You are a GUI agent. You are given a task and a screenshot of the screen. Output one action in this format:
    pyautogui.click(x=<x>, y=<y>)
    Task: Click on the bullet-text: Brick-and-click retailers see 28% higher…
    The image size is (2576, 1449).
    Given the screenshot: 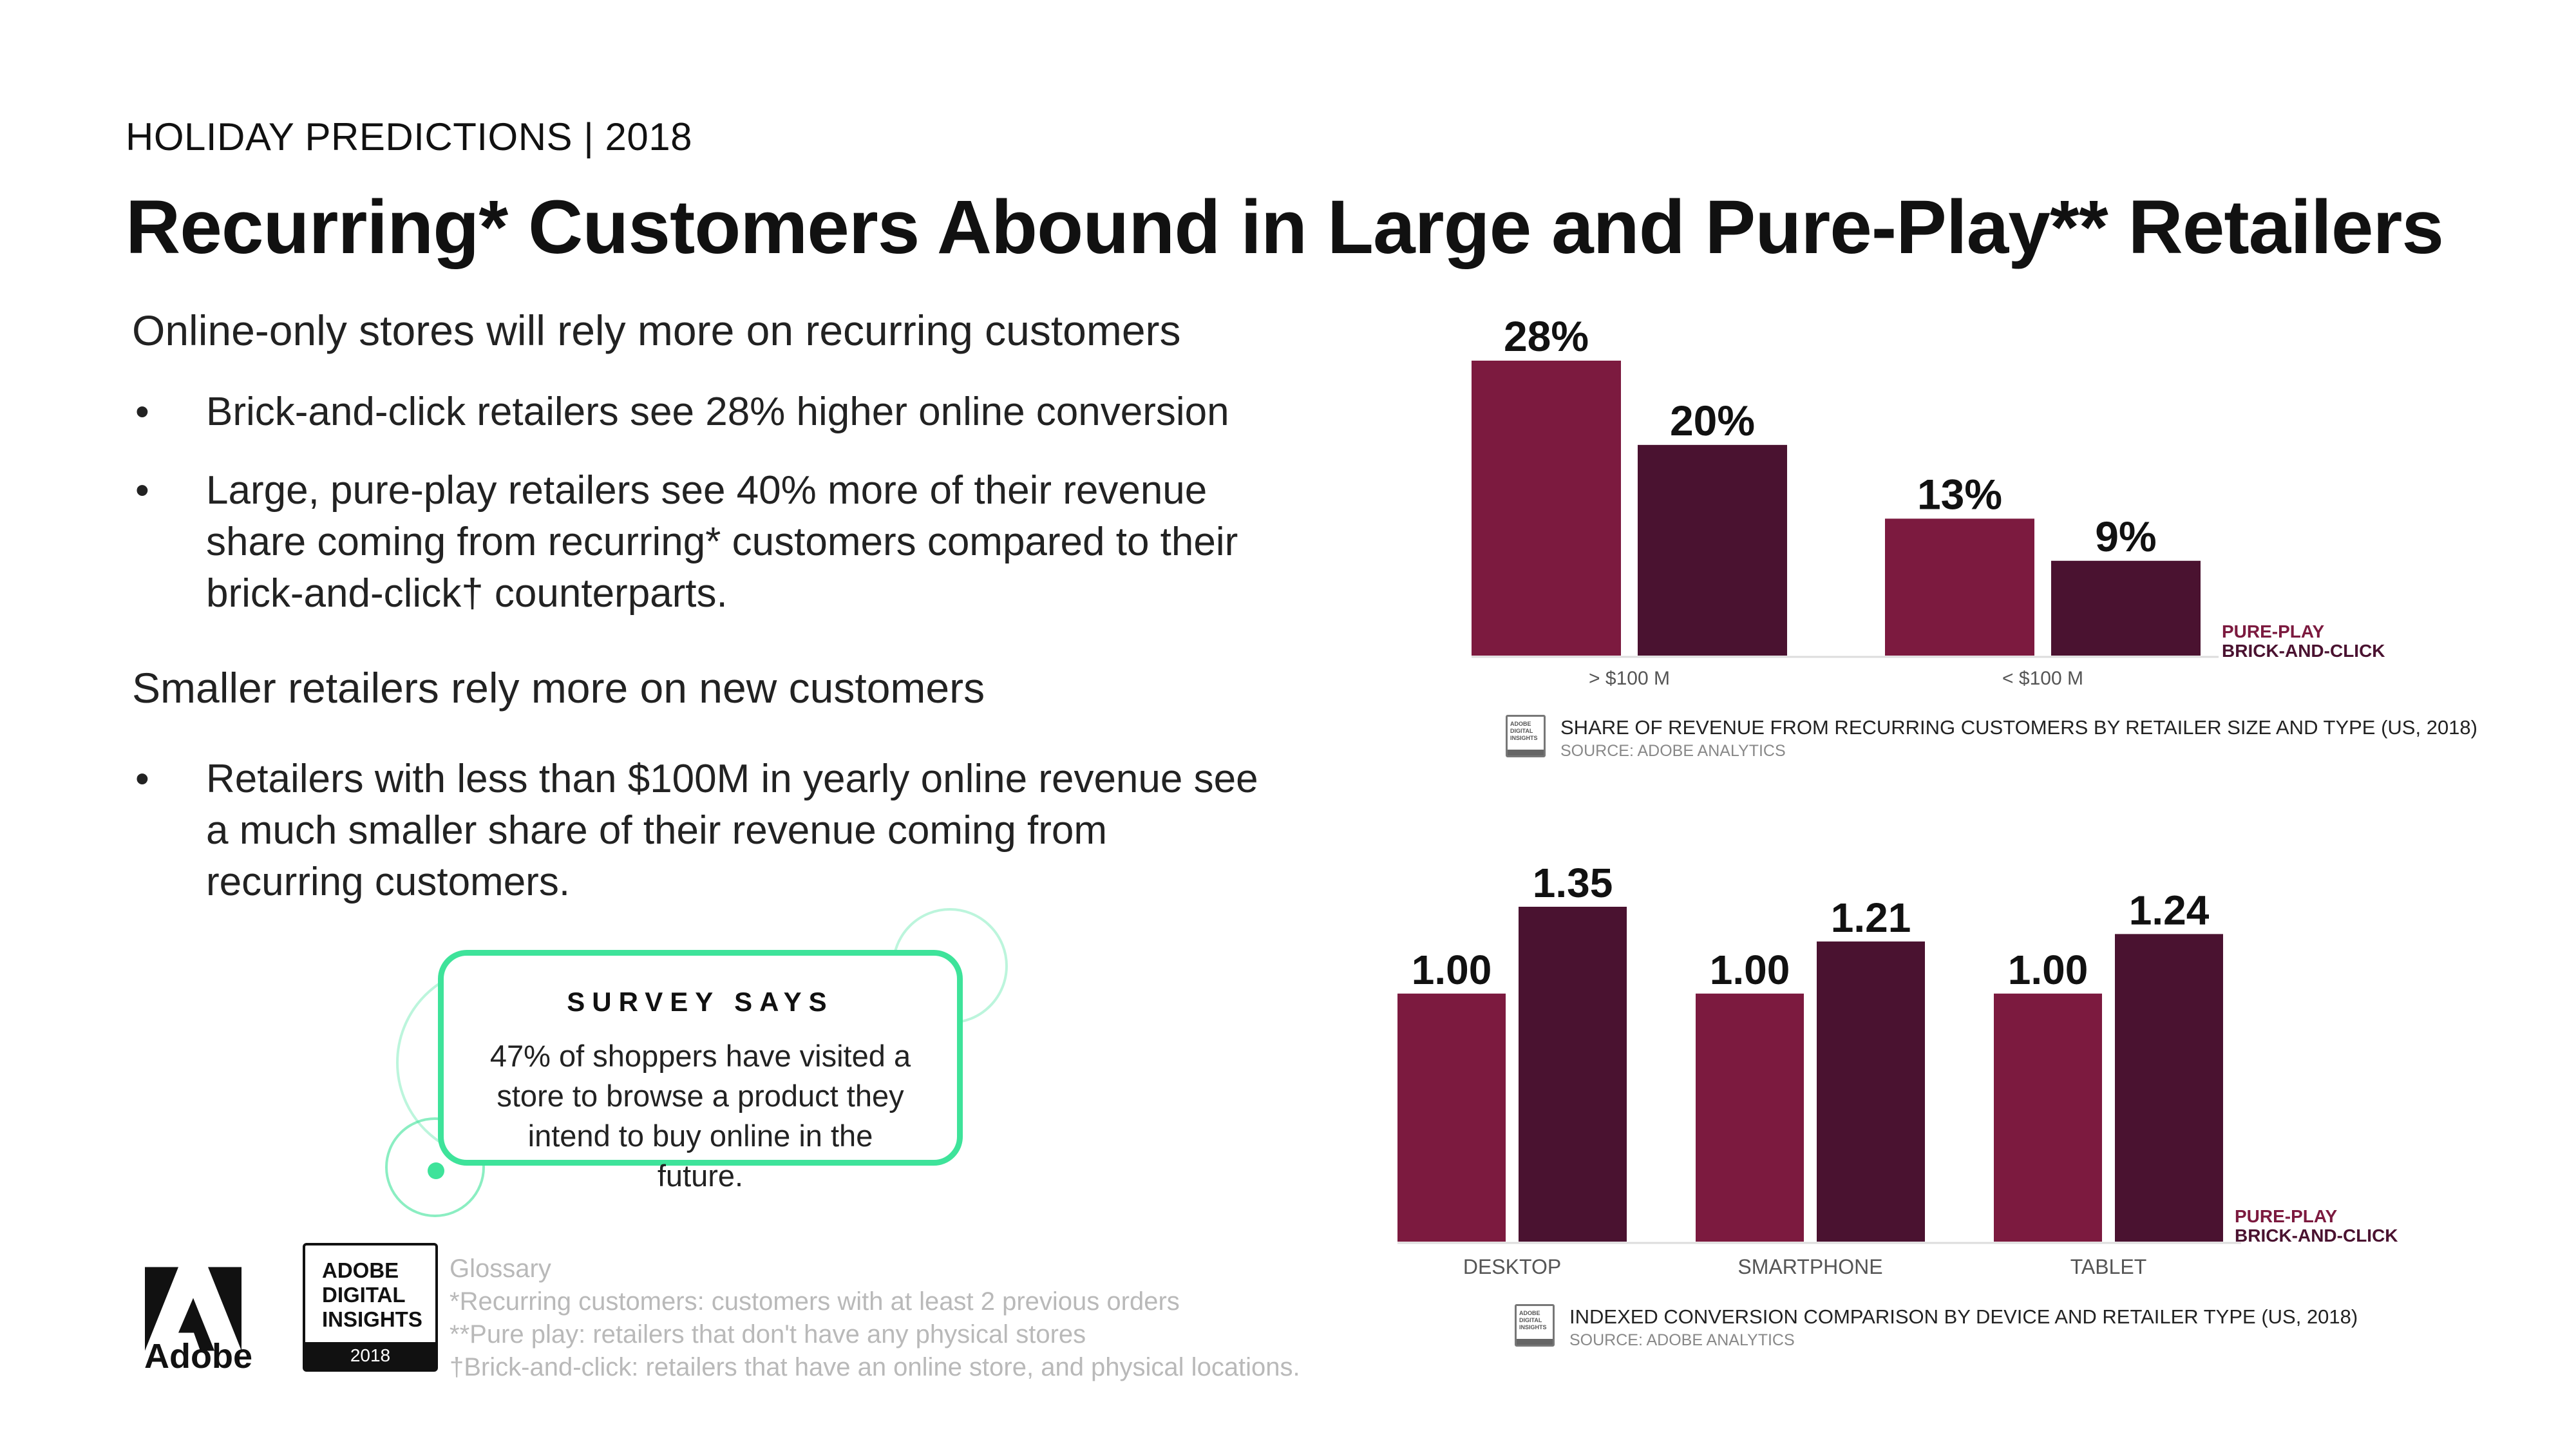 What is the action you would take?
    pyautogui.click(x=717, y=412)
    